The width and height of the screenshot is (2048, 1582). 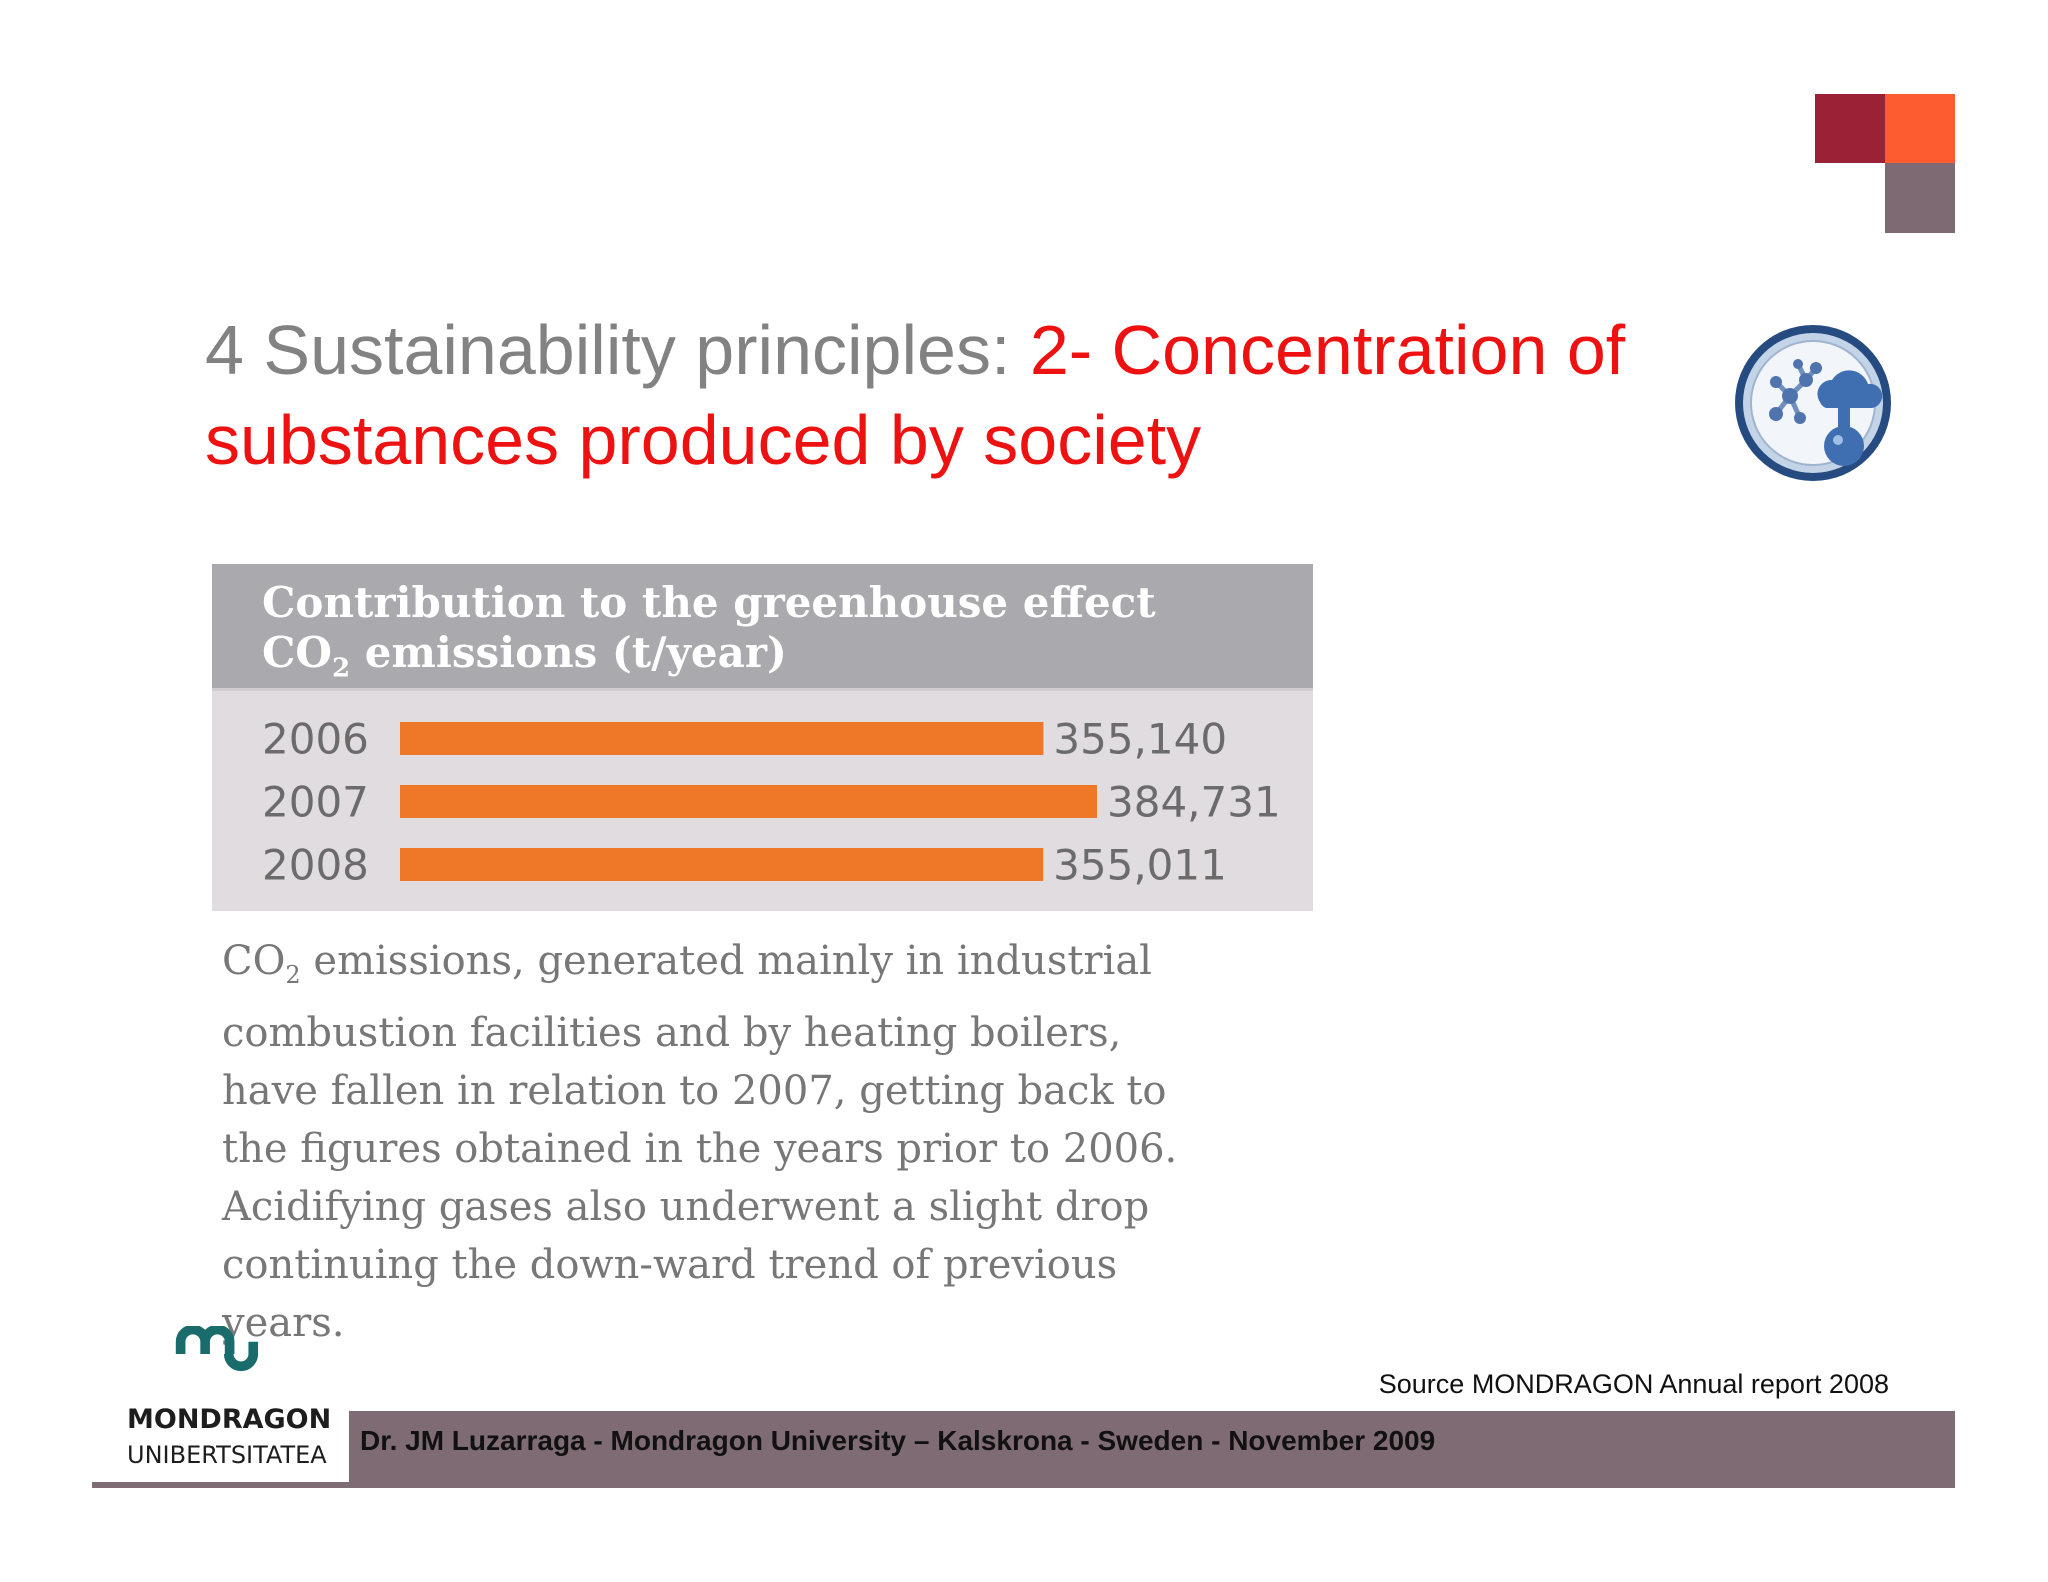 What do you see at coordinates (1140, 739) in the screenshot?
I see `value-label: 355,140` at bounding box center [1140, 739].